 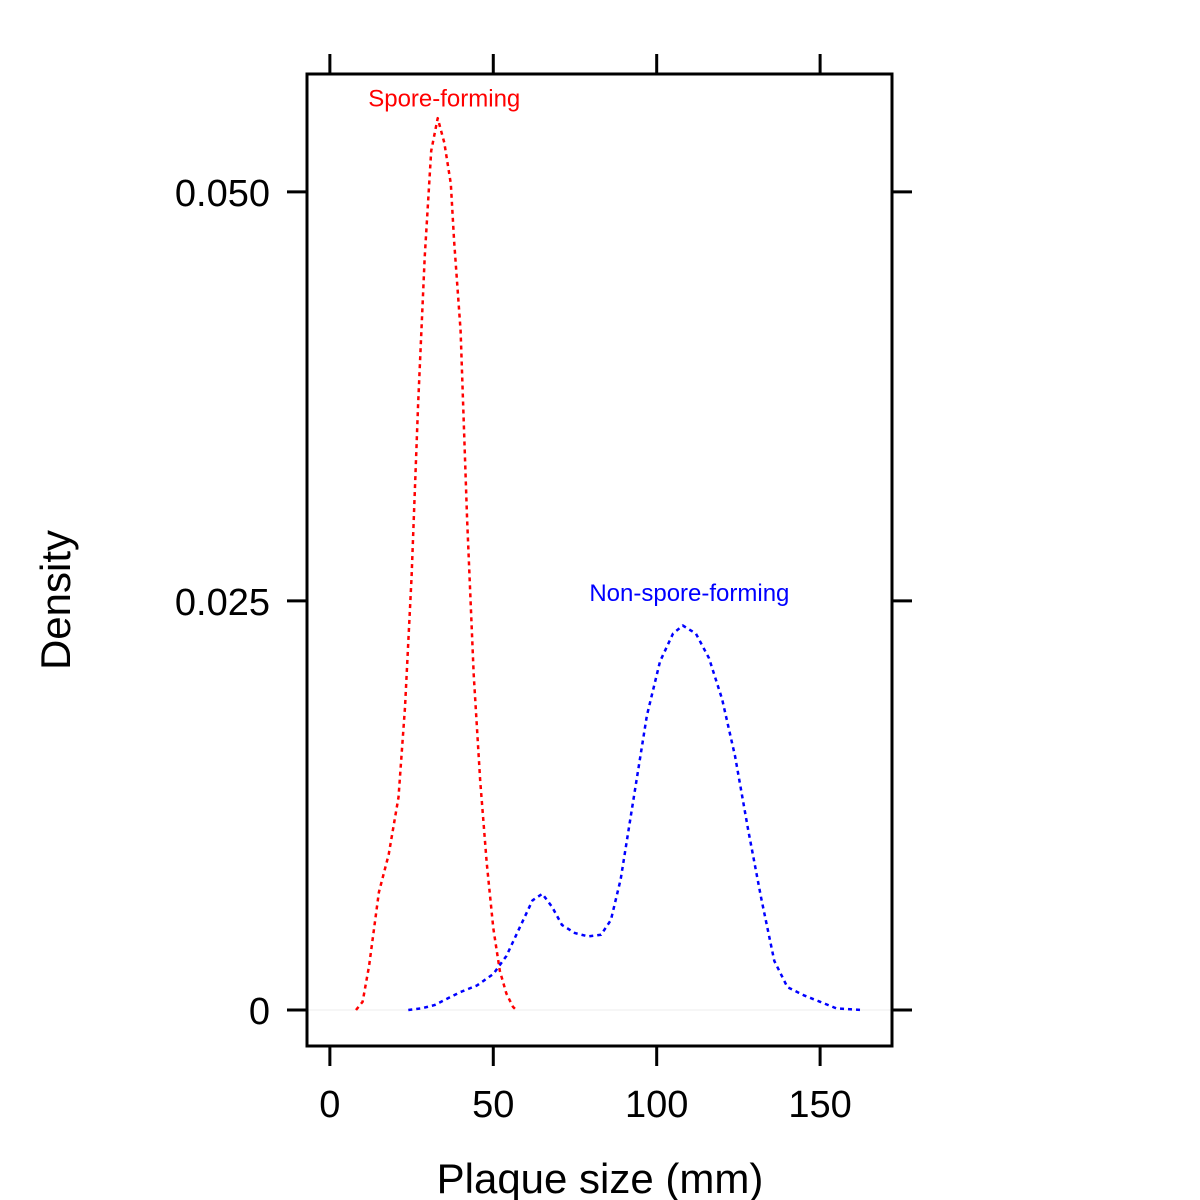 I want to click on x-tick-label: 50, so click(x=493, y=1105).